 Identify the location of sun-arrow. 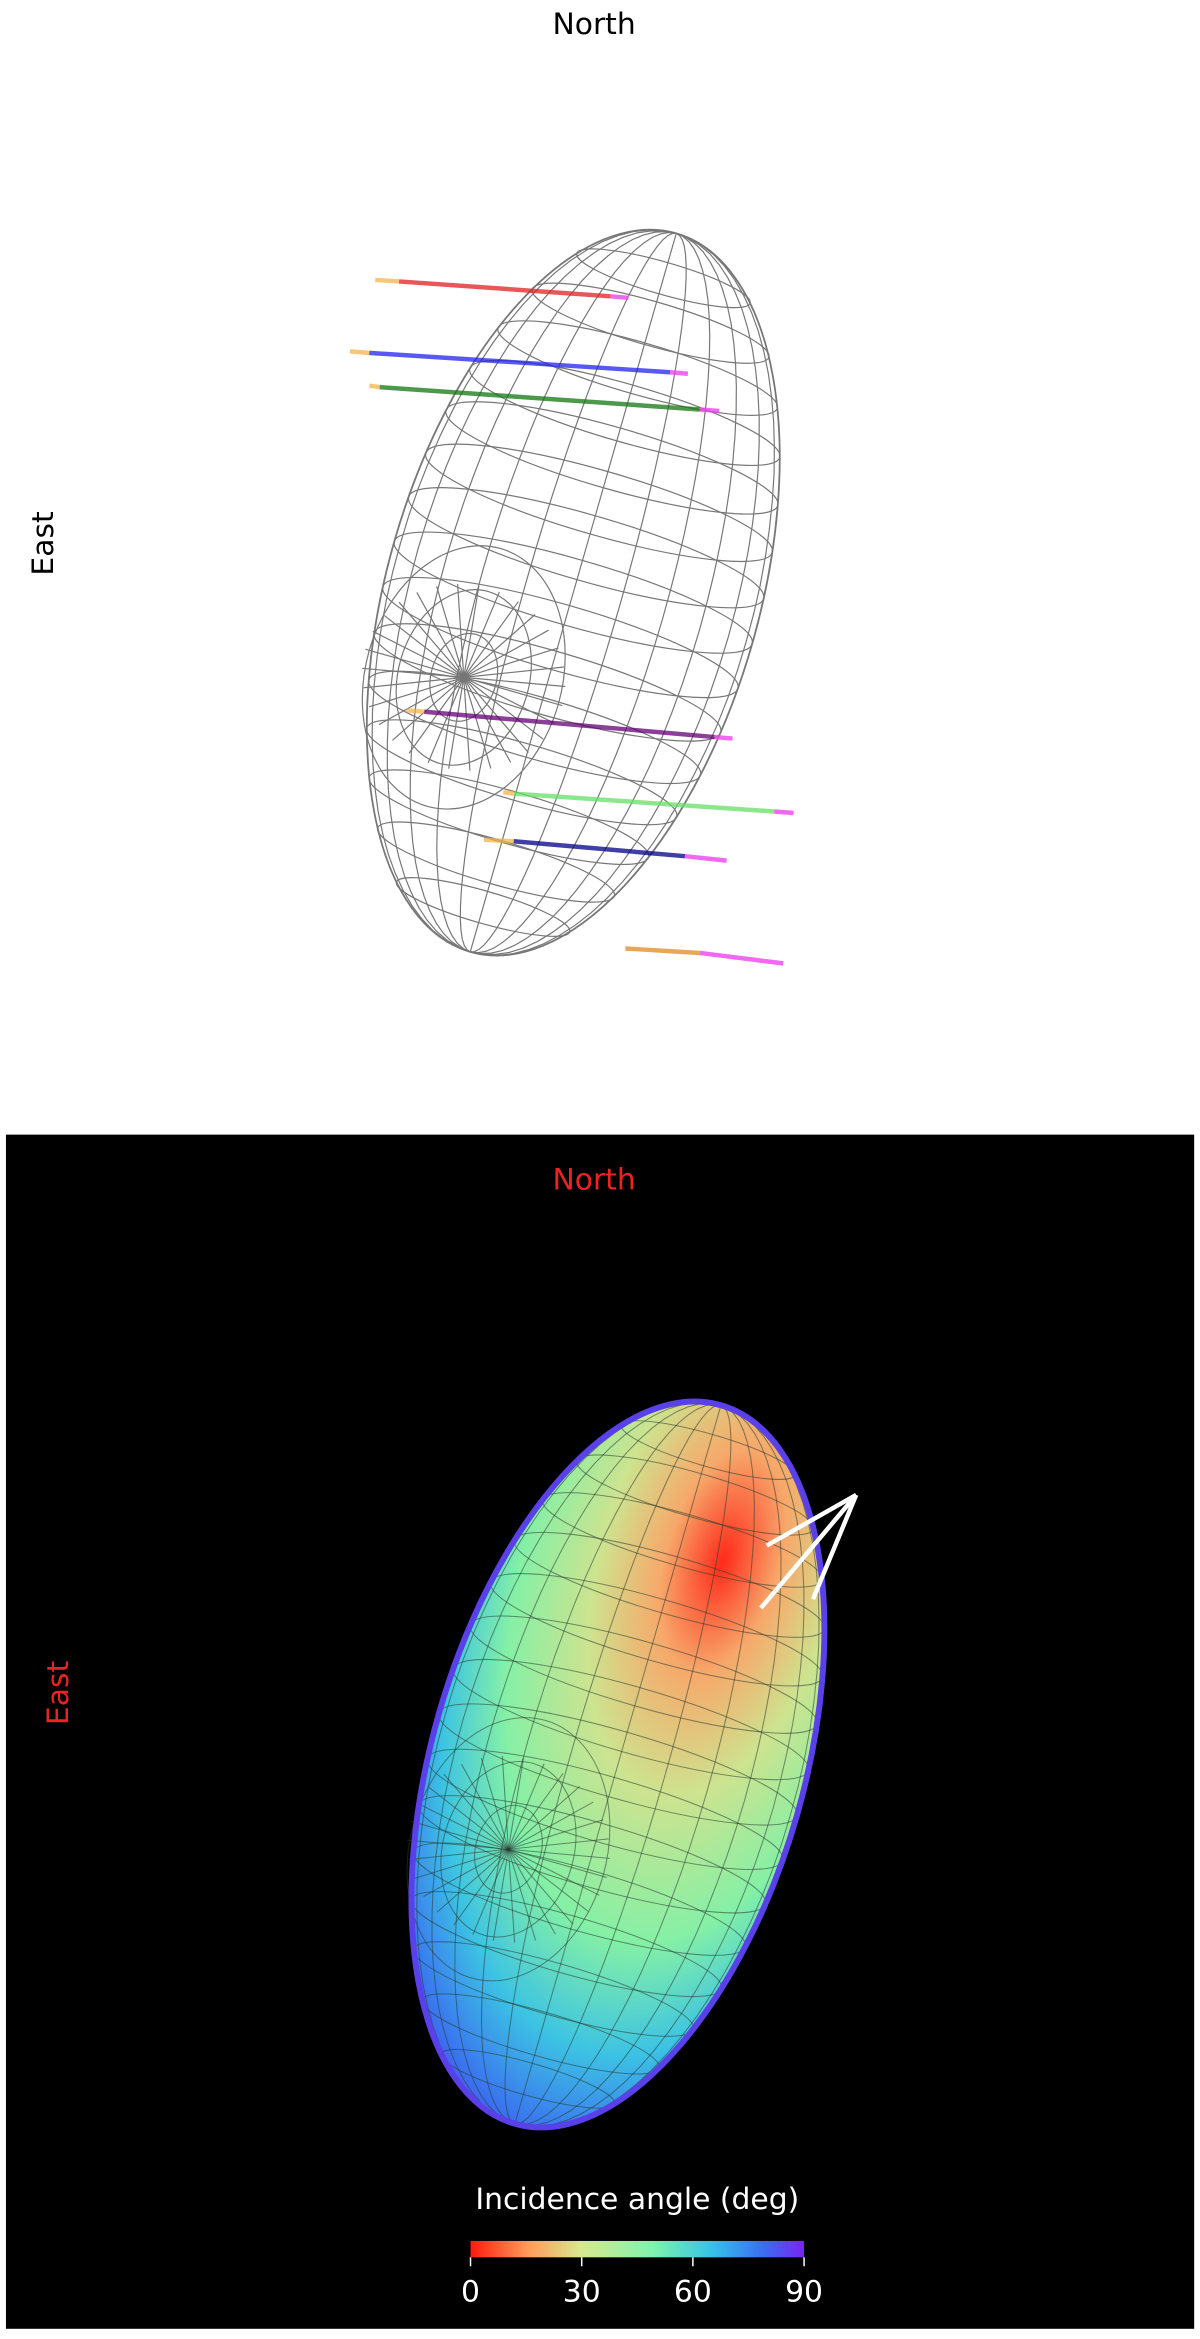
(809, 1551).